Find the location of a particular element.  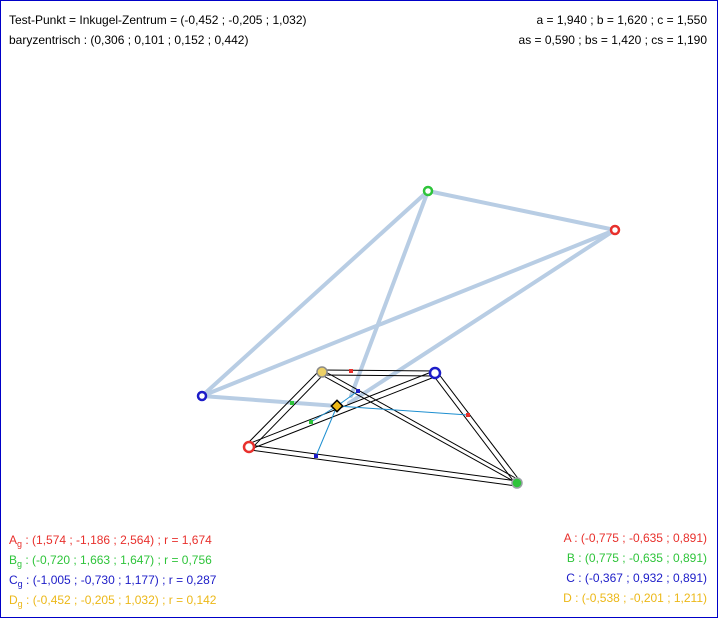

outer-point-blue is located at coordinates (202, 396).